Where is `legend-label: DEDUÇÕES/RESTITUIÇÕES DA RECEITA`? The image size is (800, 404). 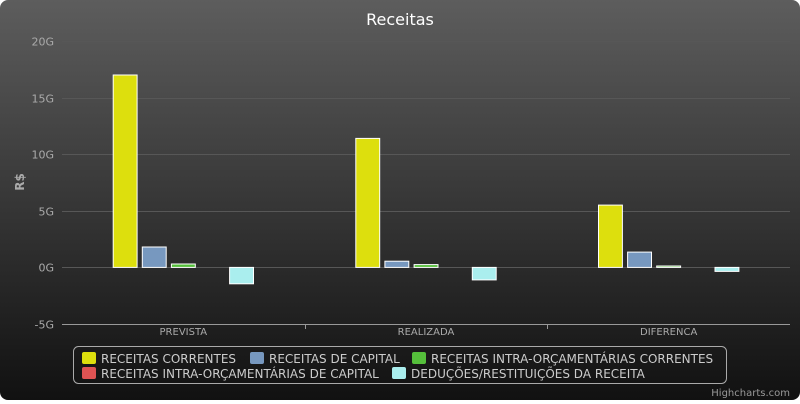
legend-label: DEDUÇÕES/RESTITUIÇÕES DA RECEITA is located at coordinates (528, 373).